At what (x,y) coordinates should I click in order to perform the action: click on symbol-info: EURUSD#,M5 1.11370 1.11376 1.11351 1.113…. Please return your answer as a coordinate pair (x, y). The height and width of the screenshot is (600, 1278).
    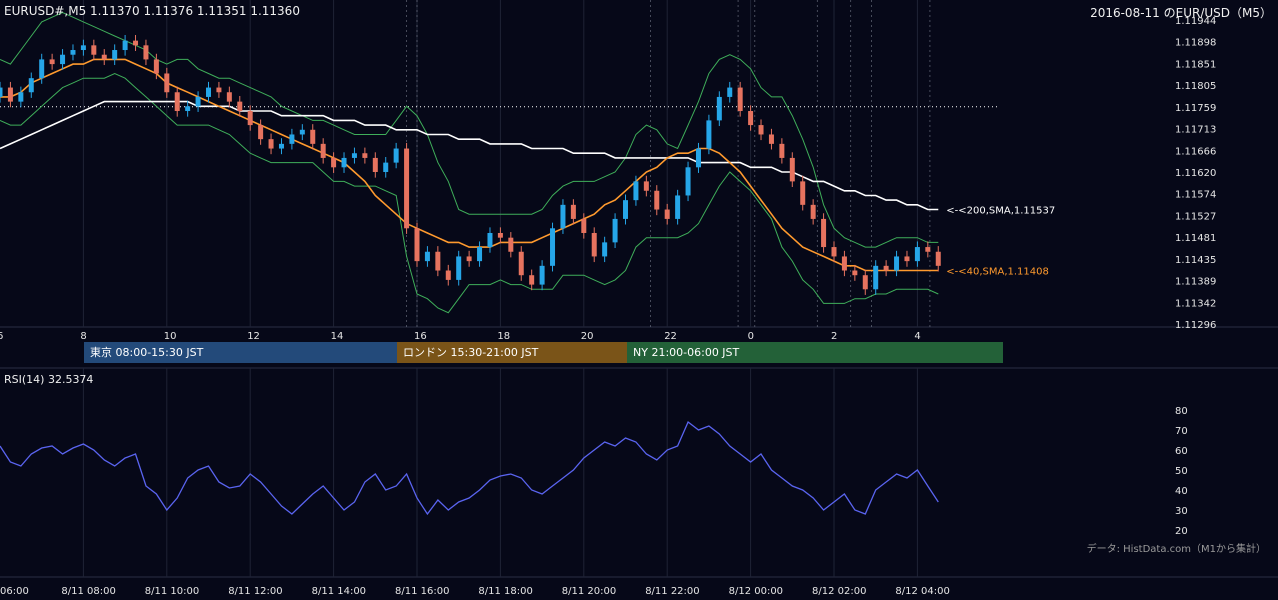
    Looking at the image, I should click on (152, 11).